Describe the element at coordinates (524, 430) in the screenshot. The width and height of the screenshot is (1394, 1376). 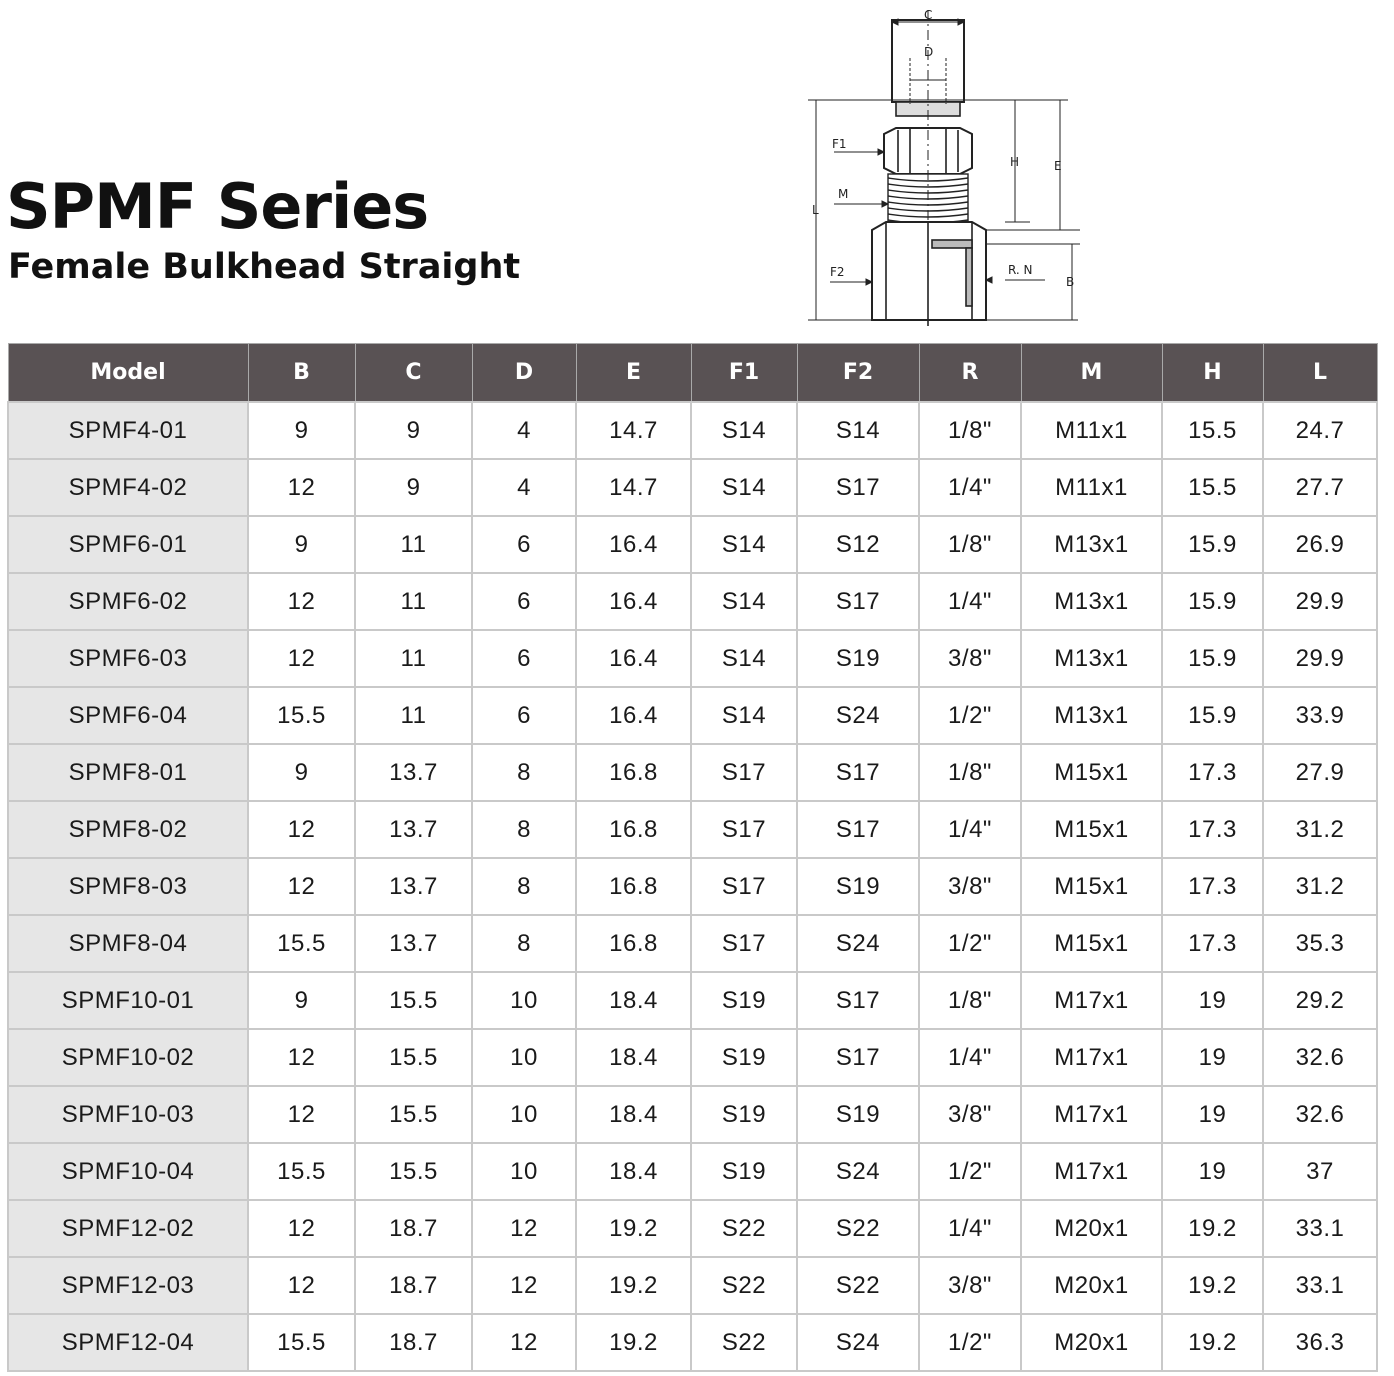
I see `table-cell: 4` at that location.